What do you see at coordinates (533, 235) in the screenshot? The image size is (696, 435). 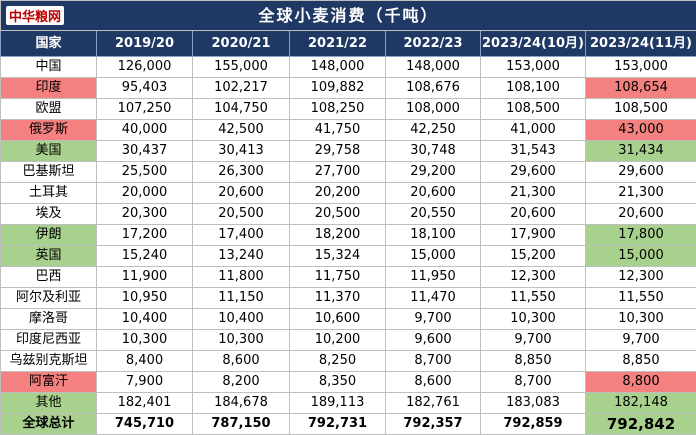 I see `value-cell: 17,900` at bounding box center [533, 235].